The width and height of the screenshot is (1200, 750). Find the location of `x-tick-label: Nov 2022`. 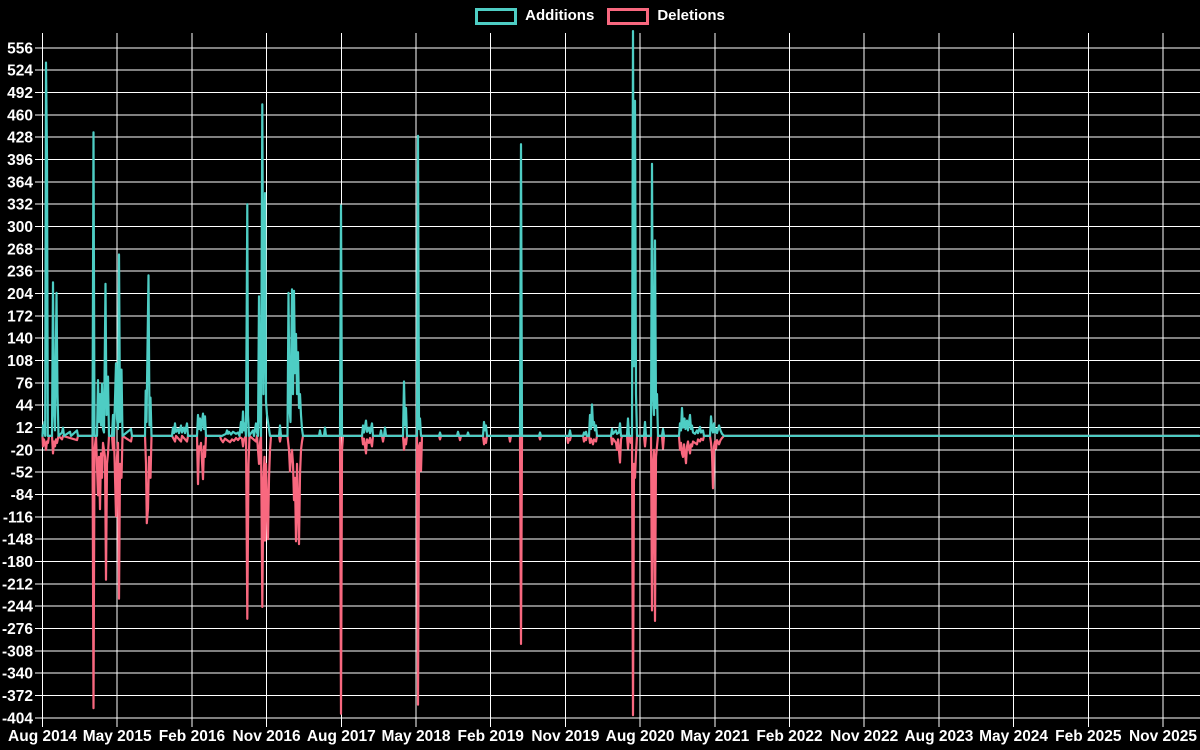

x-tick-label: Nov 2022 is located at coordinates (864, 736).